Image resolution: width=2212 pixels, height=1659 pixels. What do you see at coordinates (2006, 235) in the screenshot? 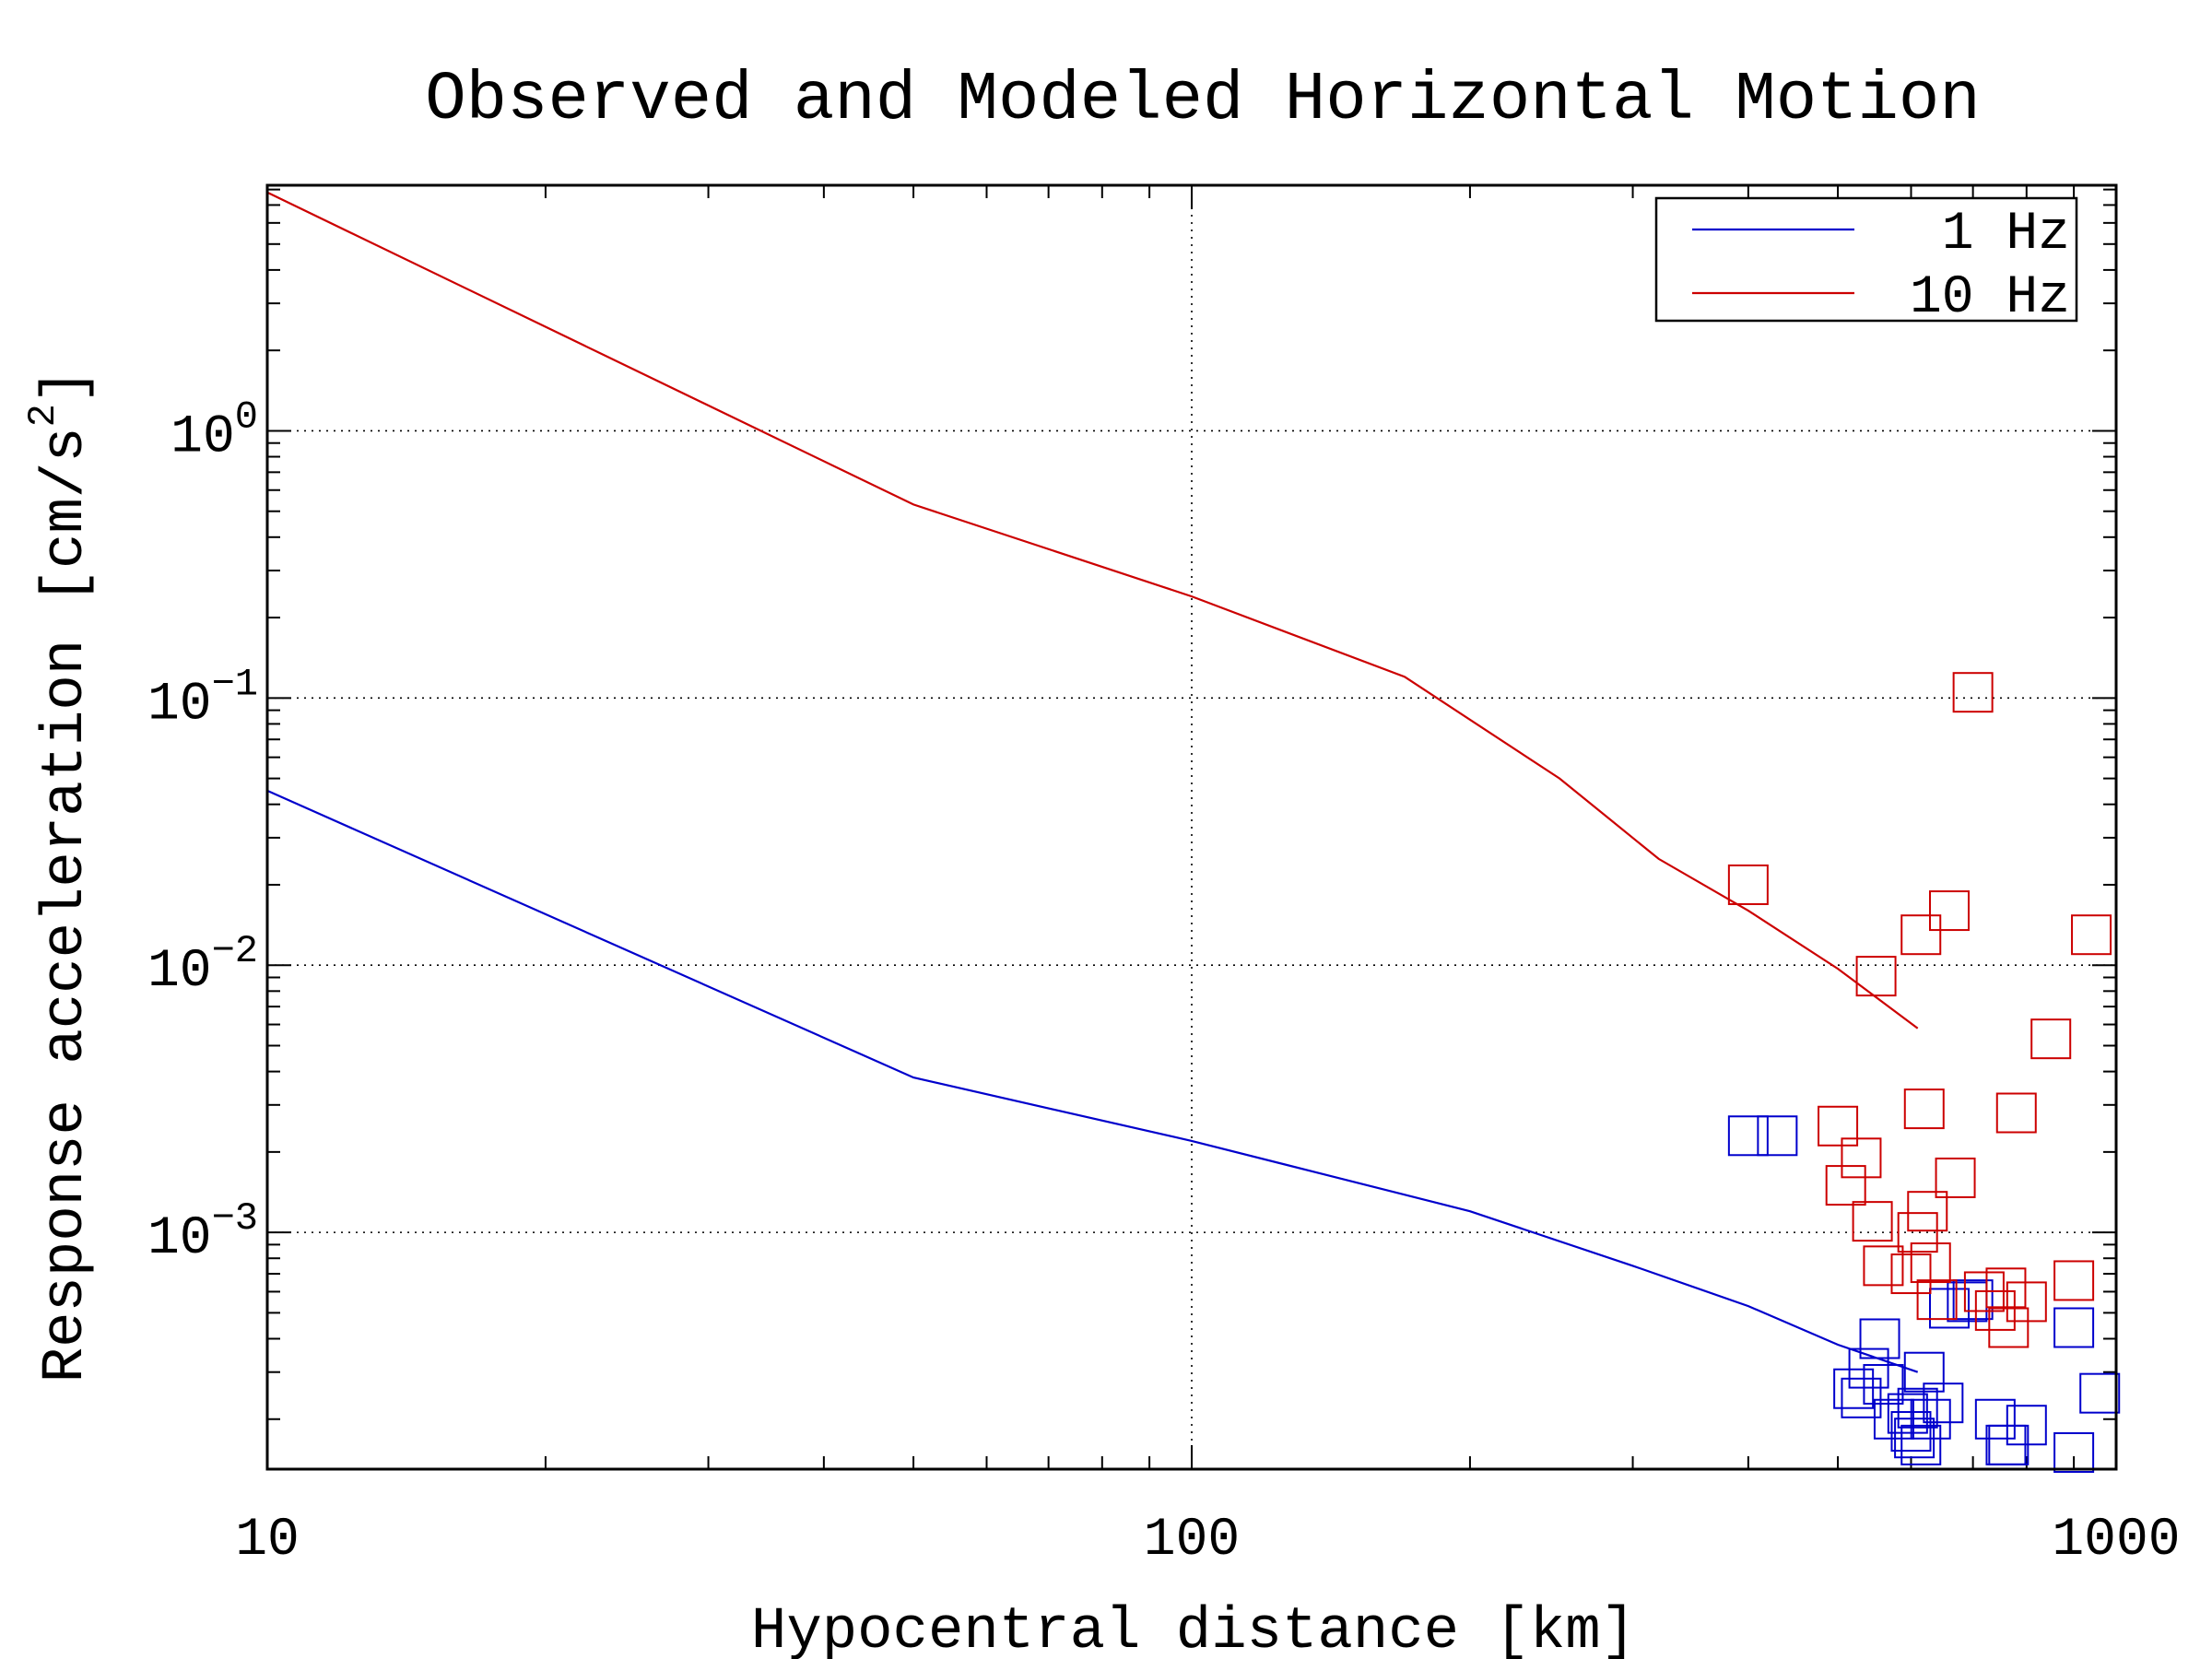
I see `legend-label-1: 1 Hz` at bounding box center [2006, 235].